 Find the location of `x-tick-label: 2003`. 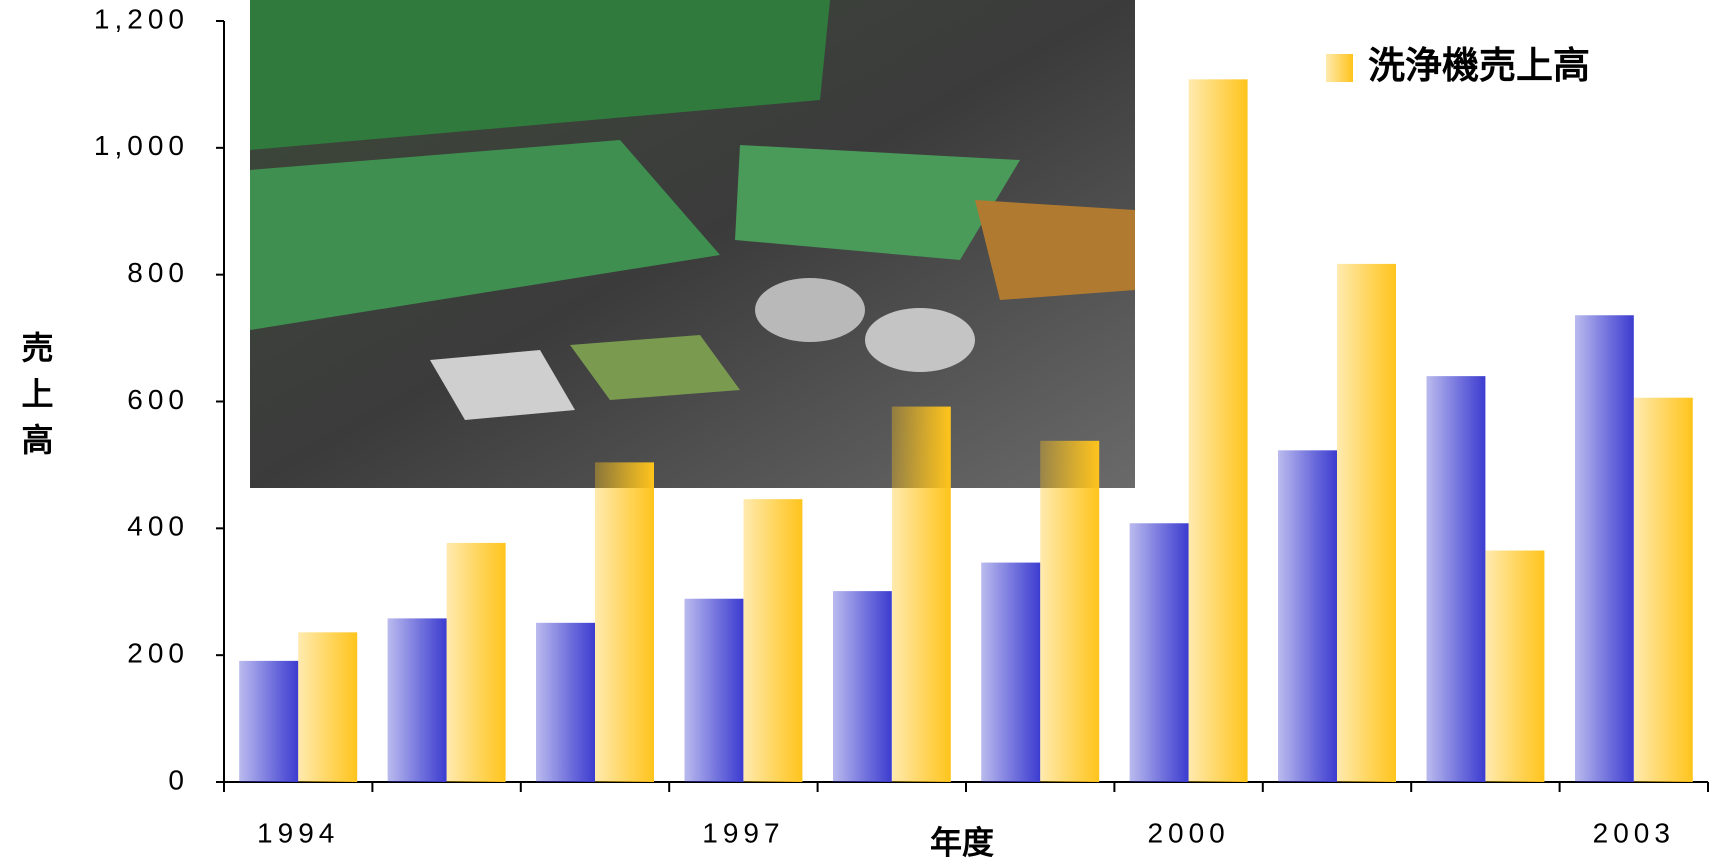

x-tick-label: 2003 is located at coordinates (1634, 832).